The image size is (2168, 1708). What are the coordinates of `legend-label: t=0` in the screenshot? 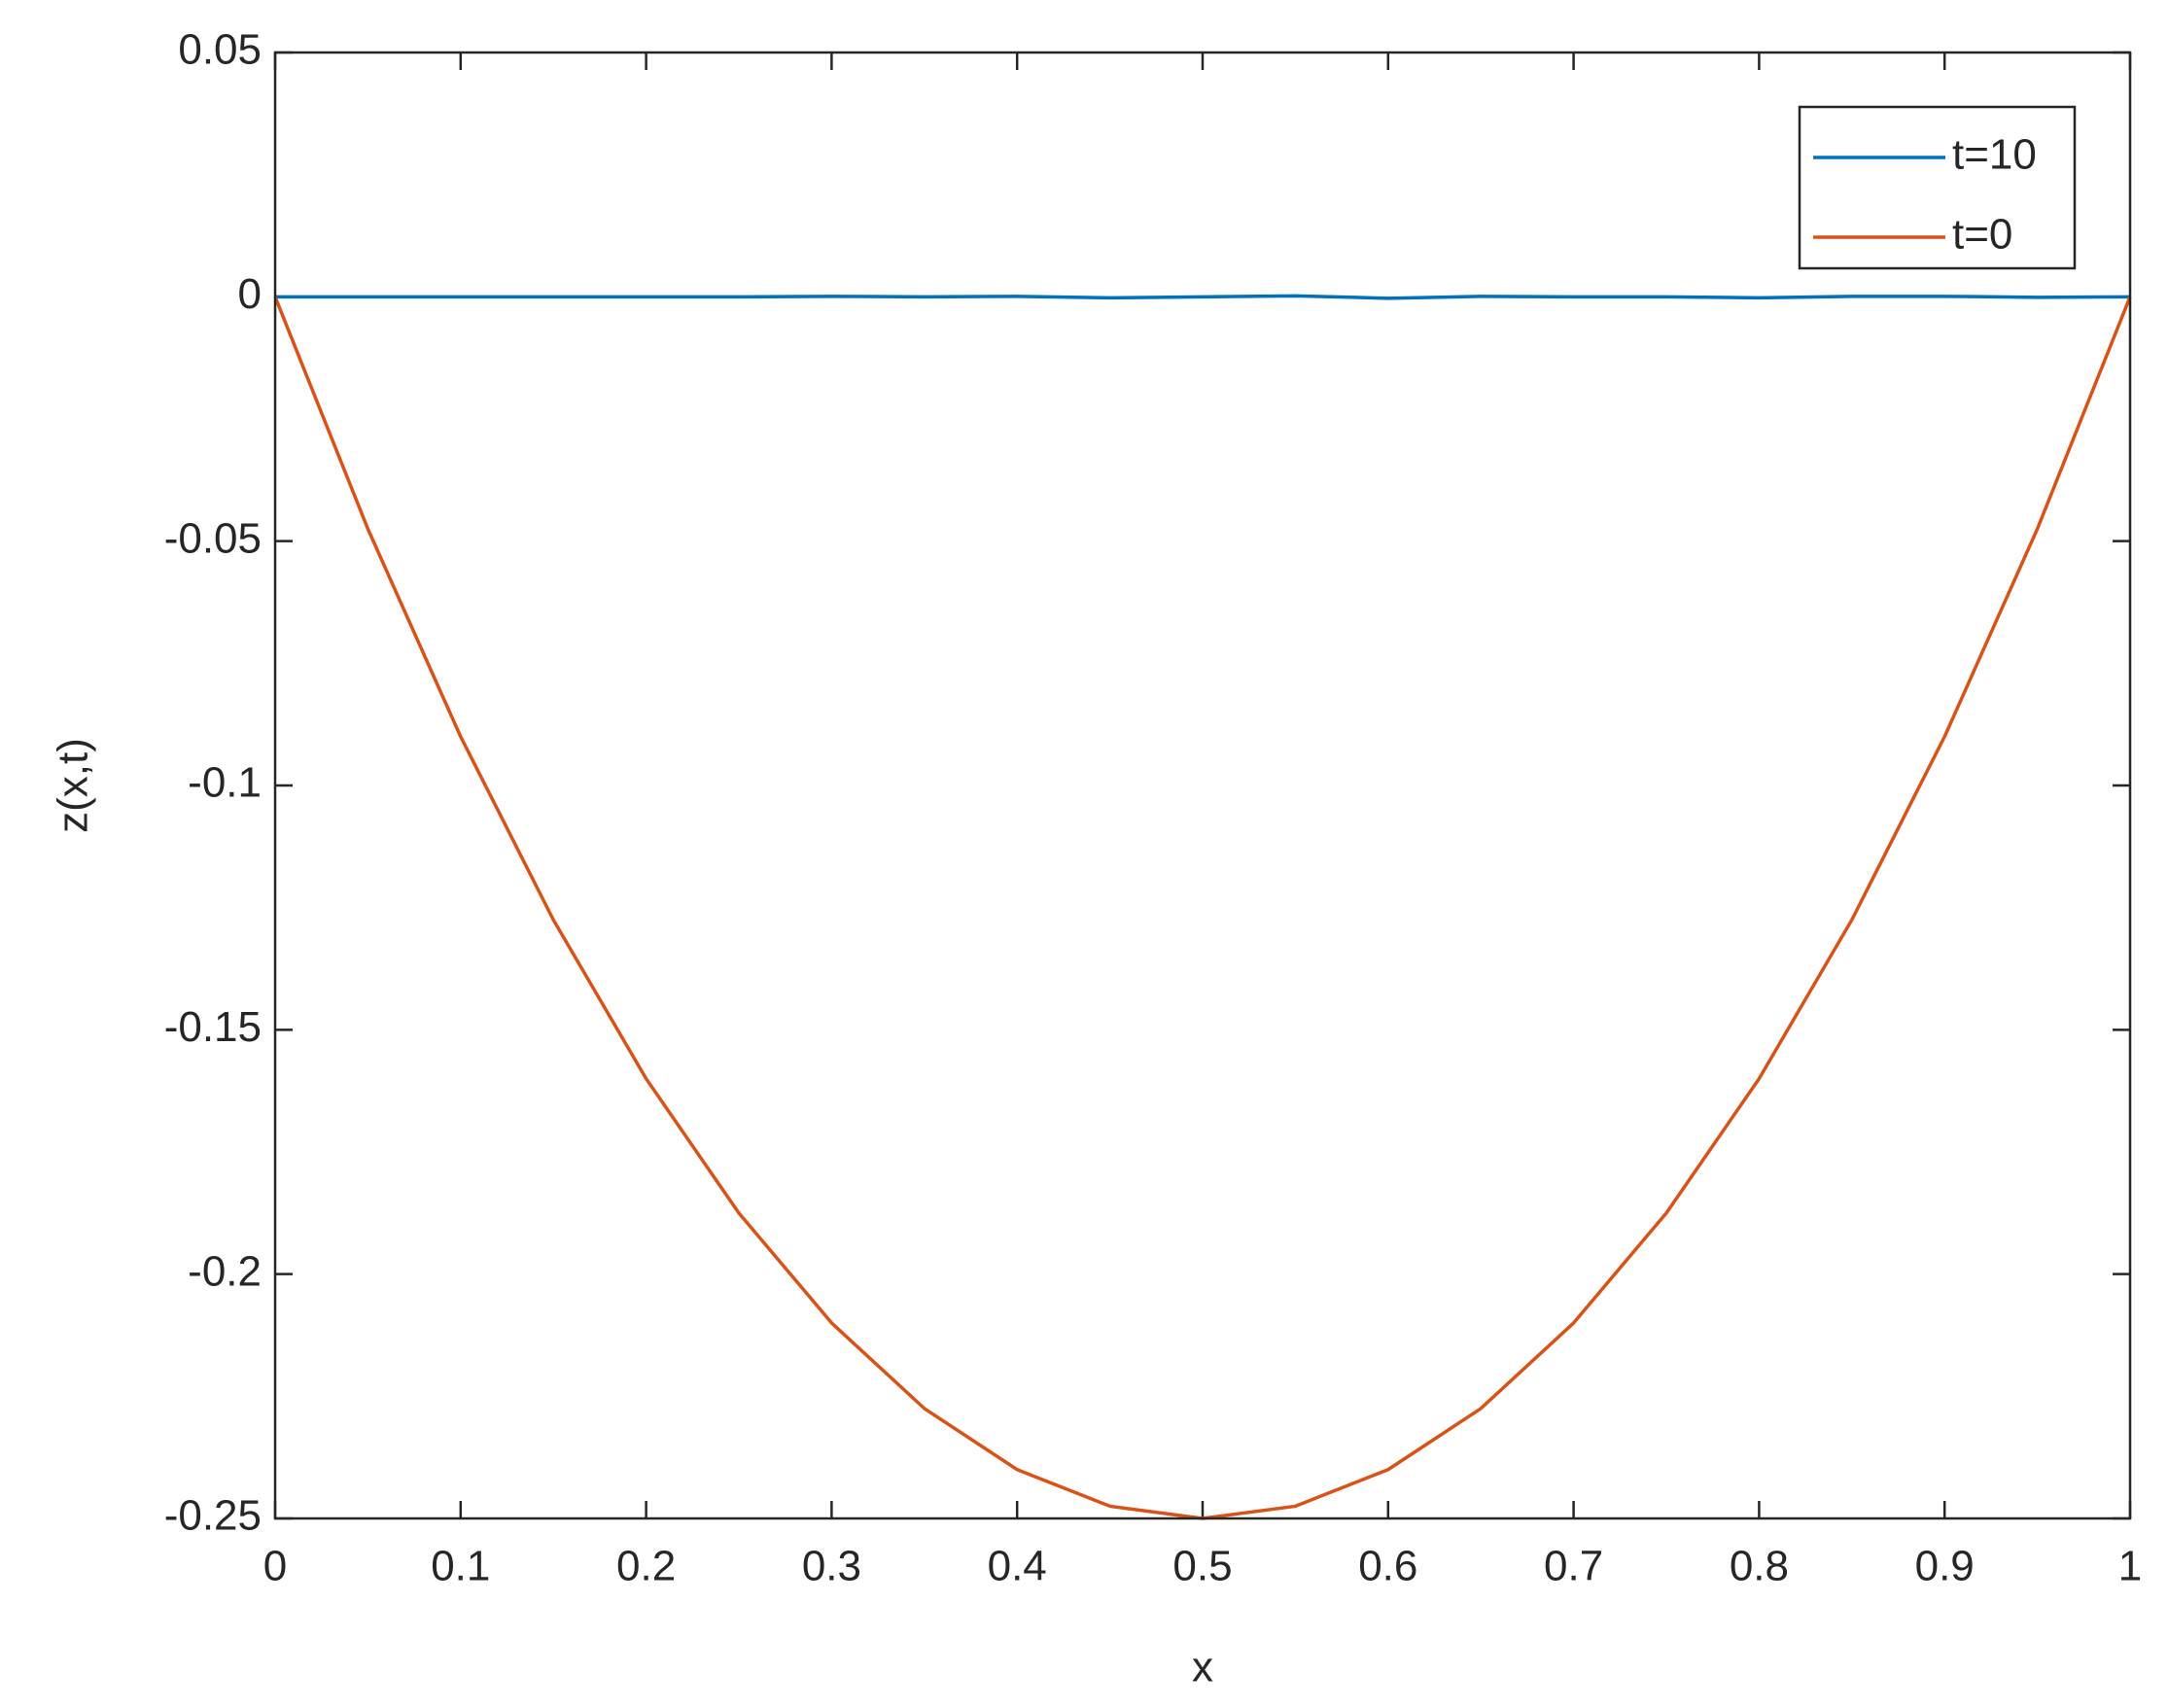 It's located at (1982, 235).